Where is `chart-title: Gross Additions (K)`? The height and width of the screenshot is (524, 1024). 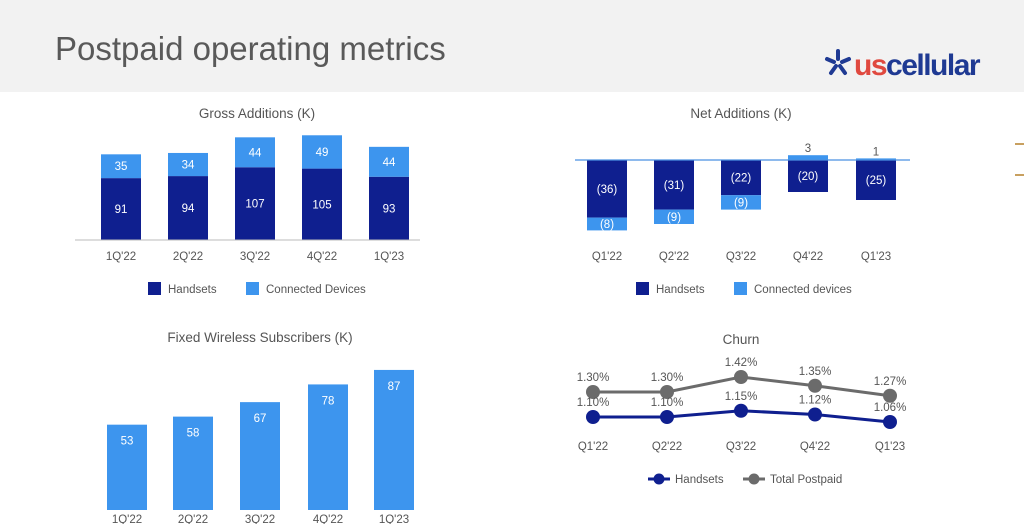 chart-title: Gross Additions (K) is located at coordinates (257, 113).